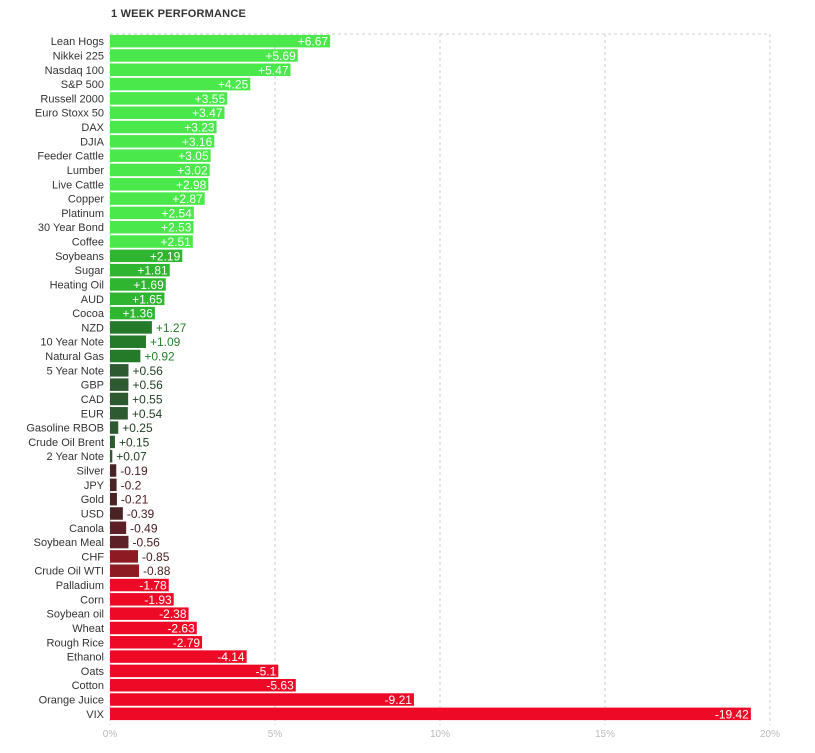 Image resolution: width=815 pixels, height=753 pixels. What do you see at coordinates (78, 56) in the screenshot?
I see `category-label: Nikkei 225` at bounding box center [78, 56].